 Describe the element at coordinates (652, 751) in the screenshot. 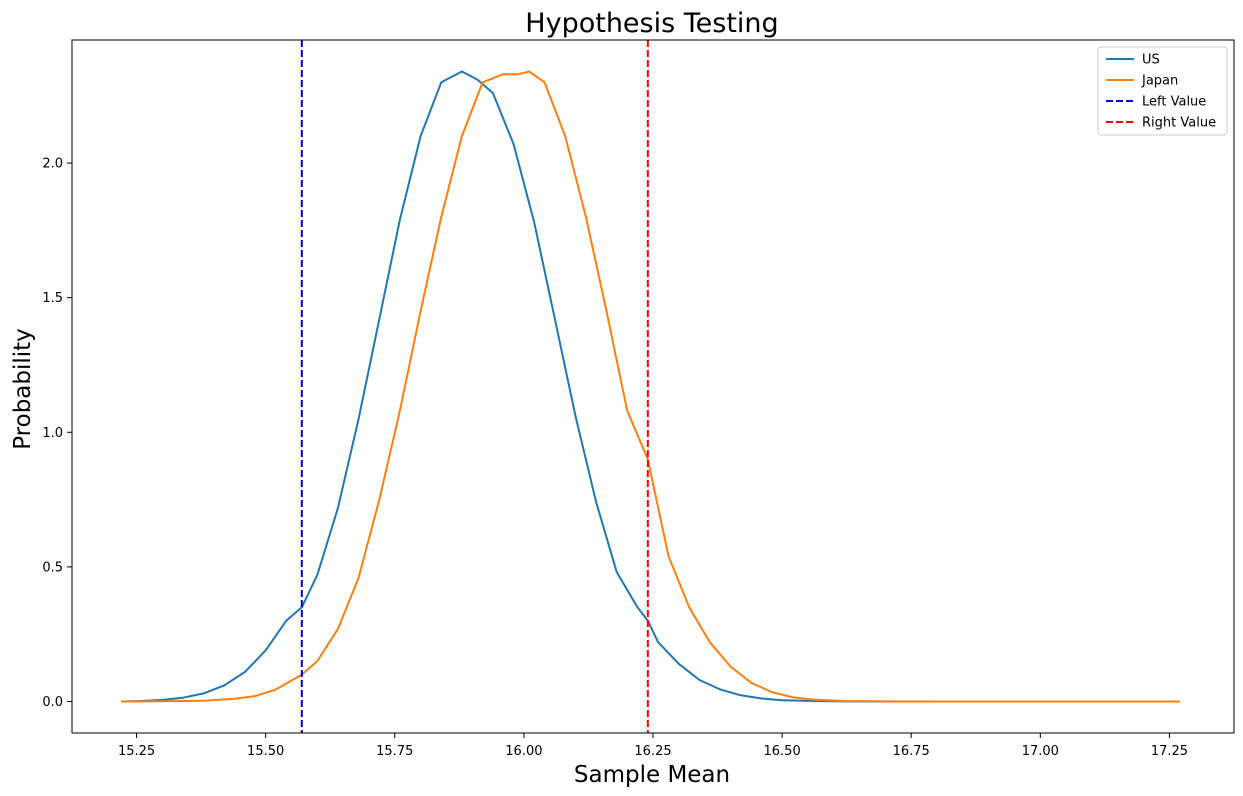

I see `x-tick-label: 16.25` at that location.